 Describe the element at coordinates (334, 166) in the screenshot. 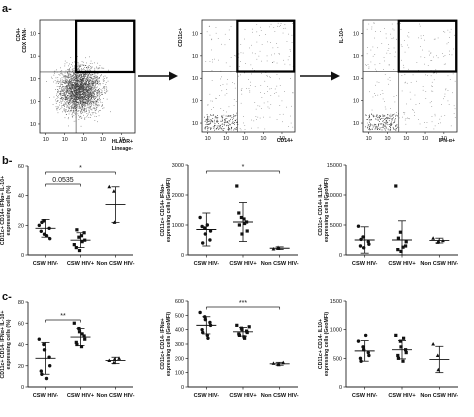

I see `y-tick-label: 15000` at that location.